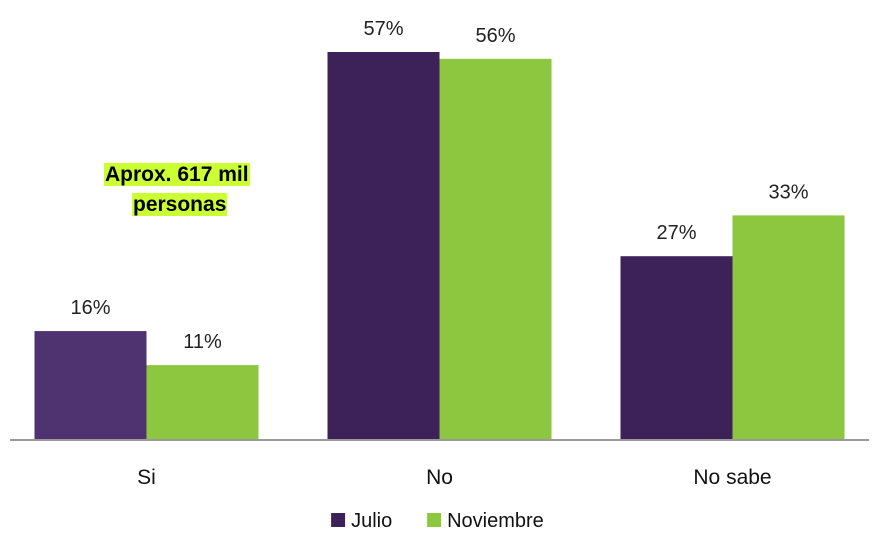  Describe the element at coordinates (202, 342) in the screenshot. I see `data-label-noviembre-si: 11%` at that location.